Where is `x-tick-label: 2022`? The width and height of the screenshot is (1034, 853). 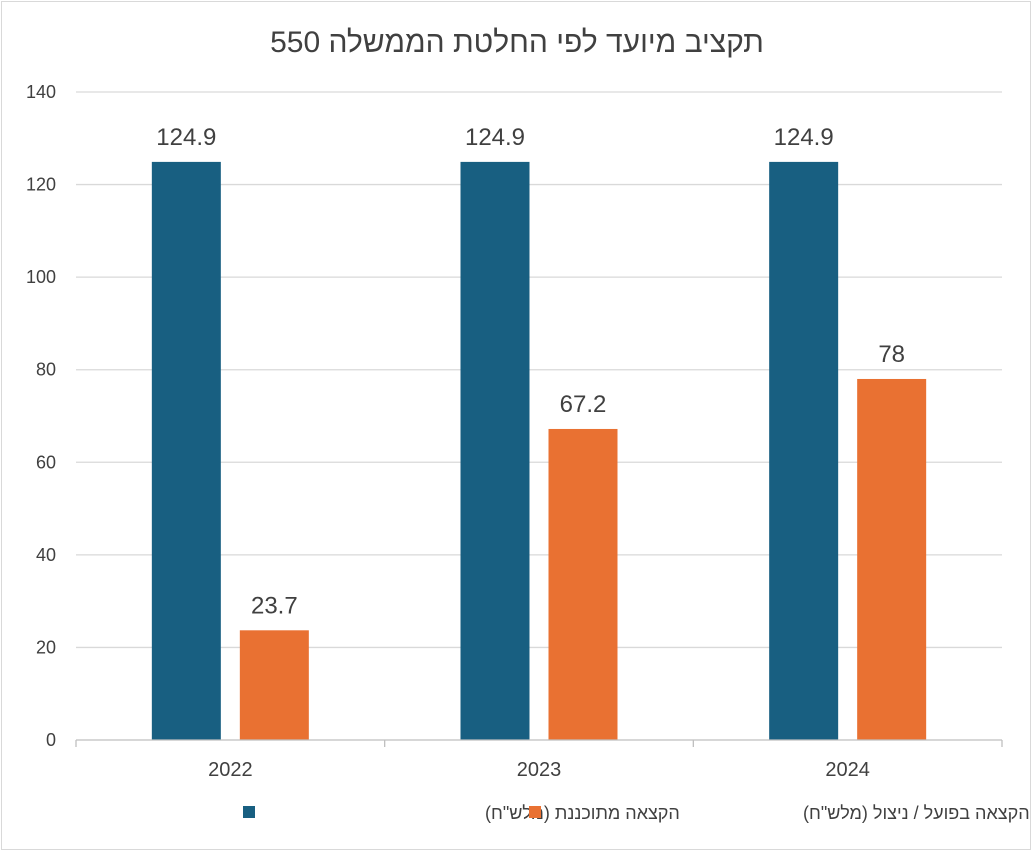 x-tick-label: 2022 is located at coordinates (230, 770).